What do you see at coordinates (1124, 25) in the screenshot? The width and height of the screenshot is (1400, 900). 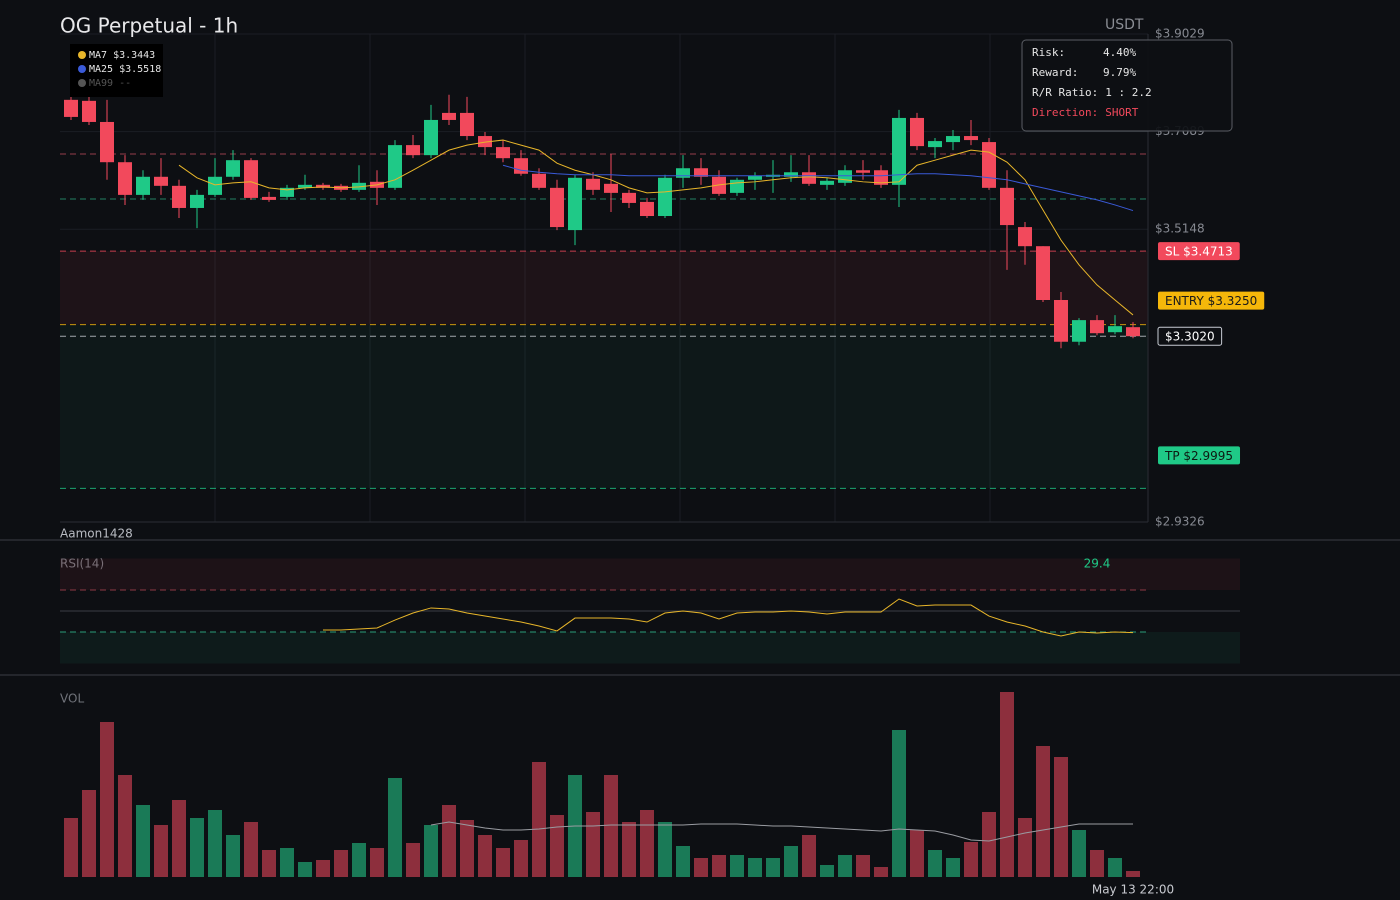 I see `currency-label: USDT` at bounding box center [1124, 25].